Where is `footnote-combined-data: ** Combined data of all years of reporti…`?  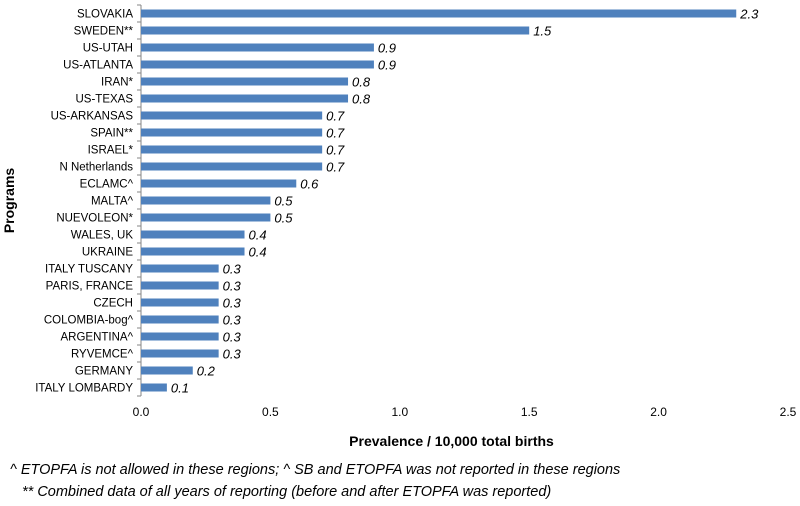 footnote-combined-data: ** Combined data of all years of reporti… is located at coordinates (287, 492).